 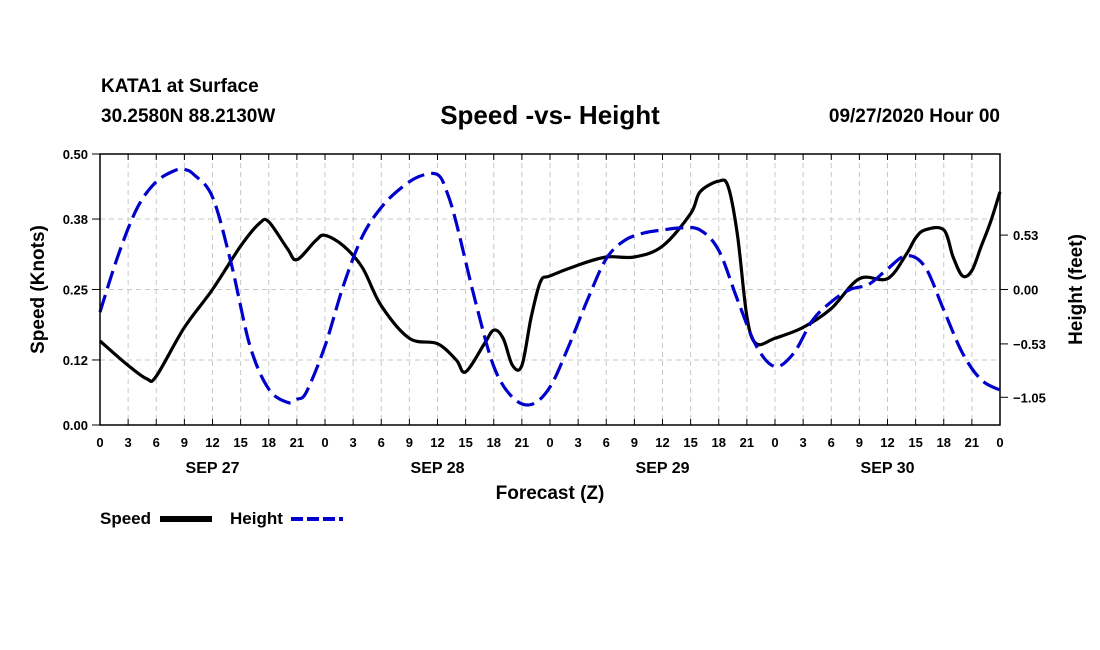 I want to click on y-tick-label: 0.50, so click(x=75, y=154).